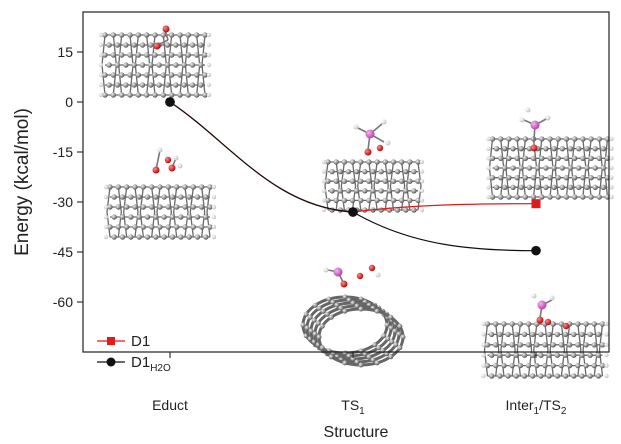 Image resolution: width=621 pixels, height=444 pixels. What do you see at coordinates (140, 341) in the screenshot?
I see `legend-label-d1: D1` at bounding box center [140, 341].